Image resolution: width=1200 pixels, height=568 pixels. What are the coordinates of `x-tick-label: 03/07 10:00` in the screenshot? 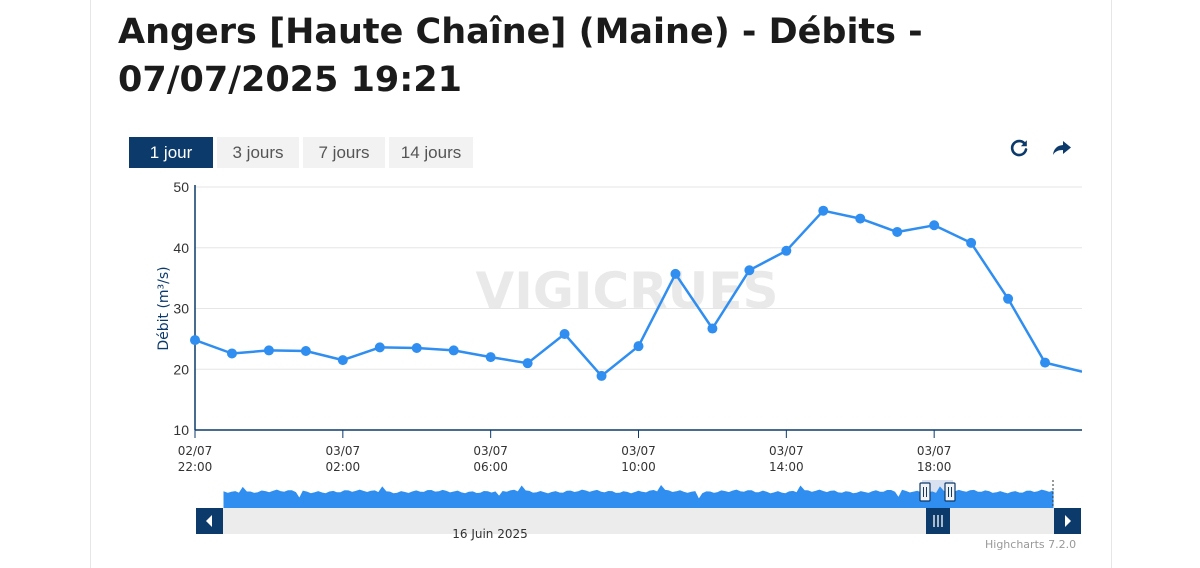 It's located at (638, 459).